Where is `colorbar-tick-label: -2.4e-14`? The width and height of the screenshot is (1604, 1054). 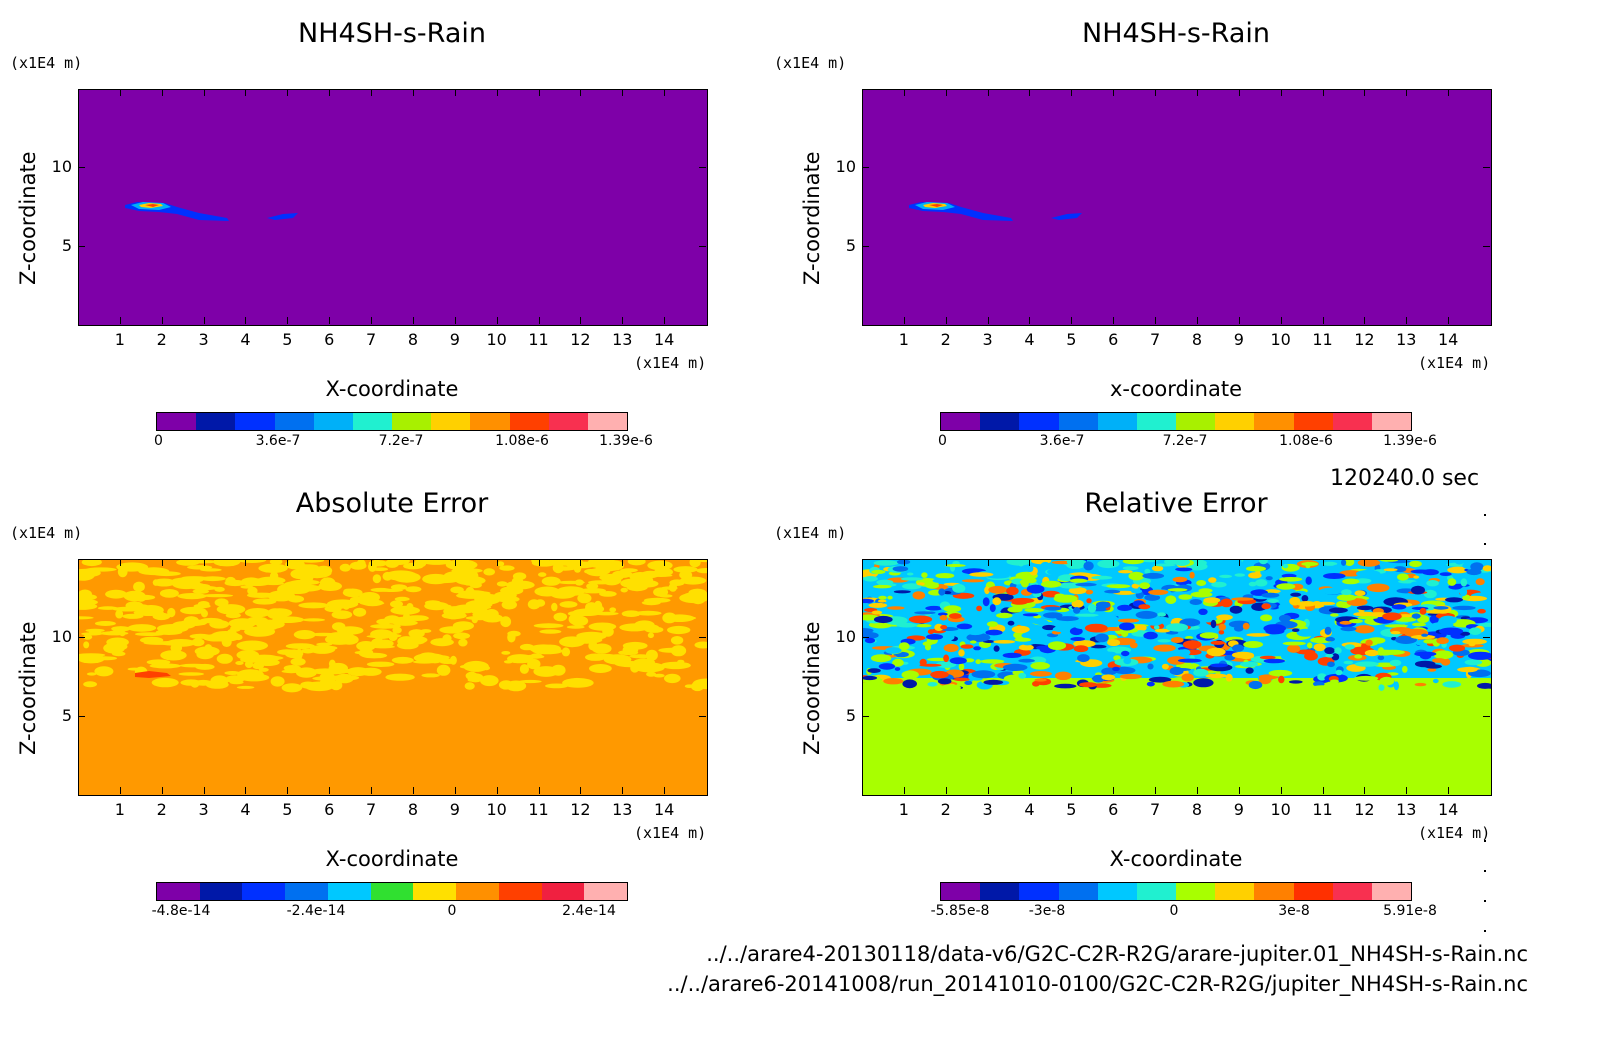
colorbar-tick-label: -2.4e-14 is located at coordinates (316, 911).